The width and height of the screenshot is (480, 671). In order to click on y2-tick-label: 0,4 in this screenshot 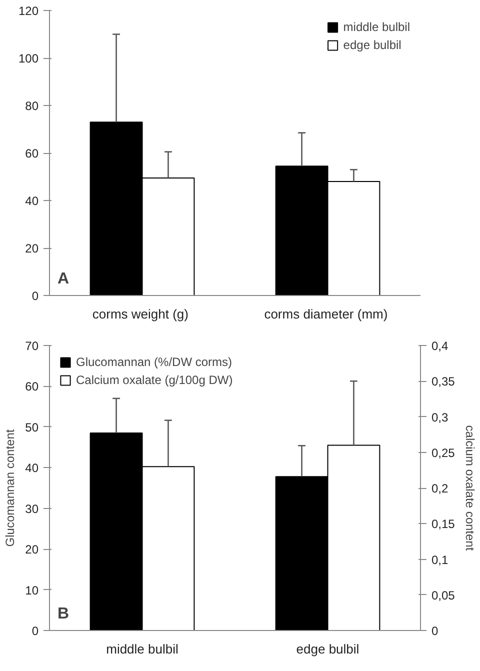, I will do `click(440, 346)`.